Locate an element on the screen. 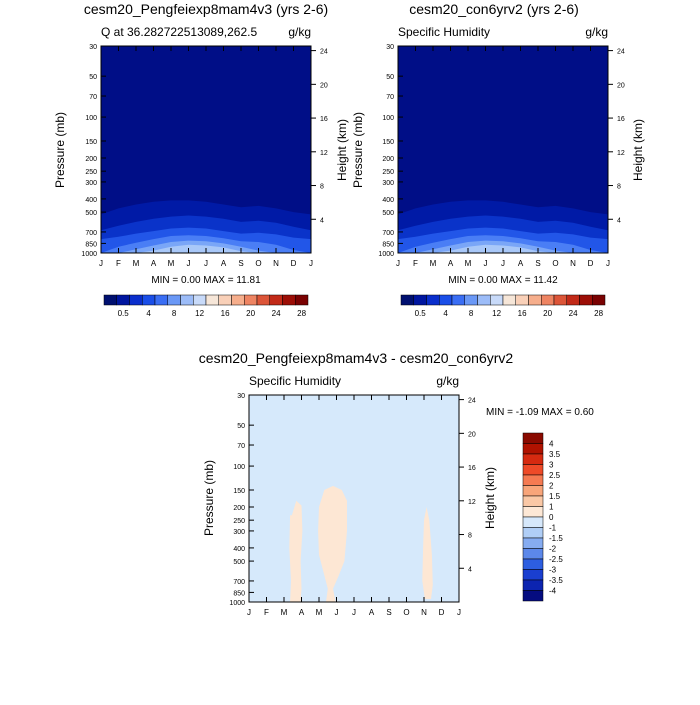 The image size is (700, 705). panel-ctrl-pressure-label: 1000 is located at coordinates (386, 254).